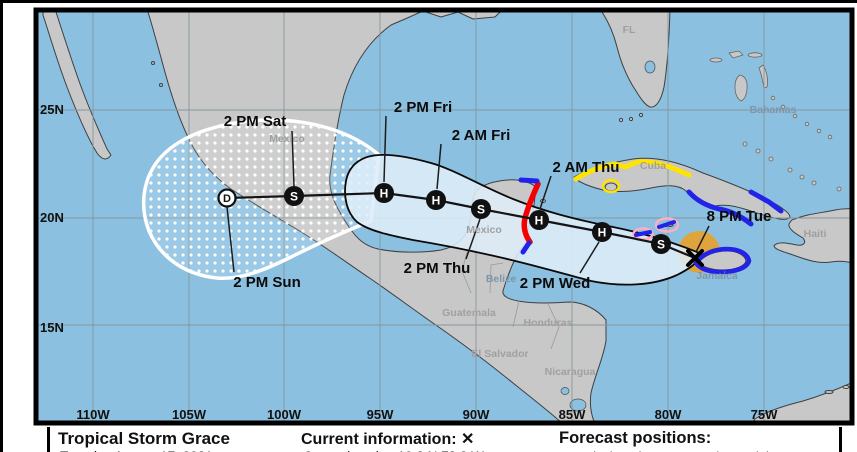  What do you see at coordinates (632, 170) in the screenshot?
I see `ts-watch-cuba-north` at bounding box center [632, 170].